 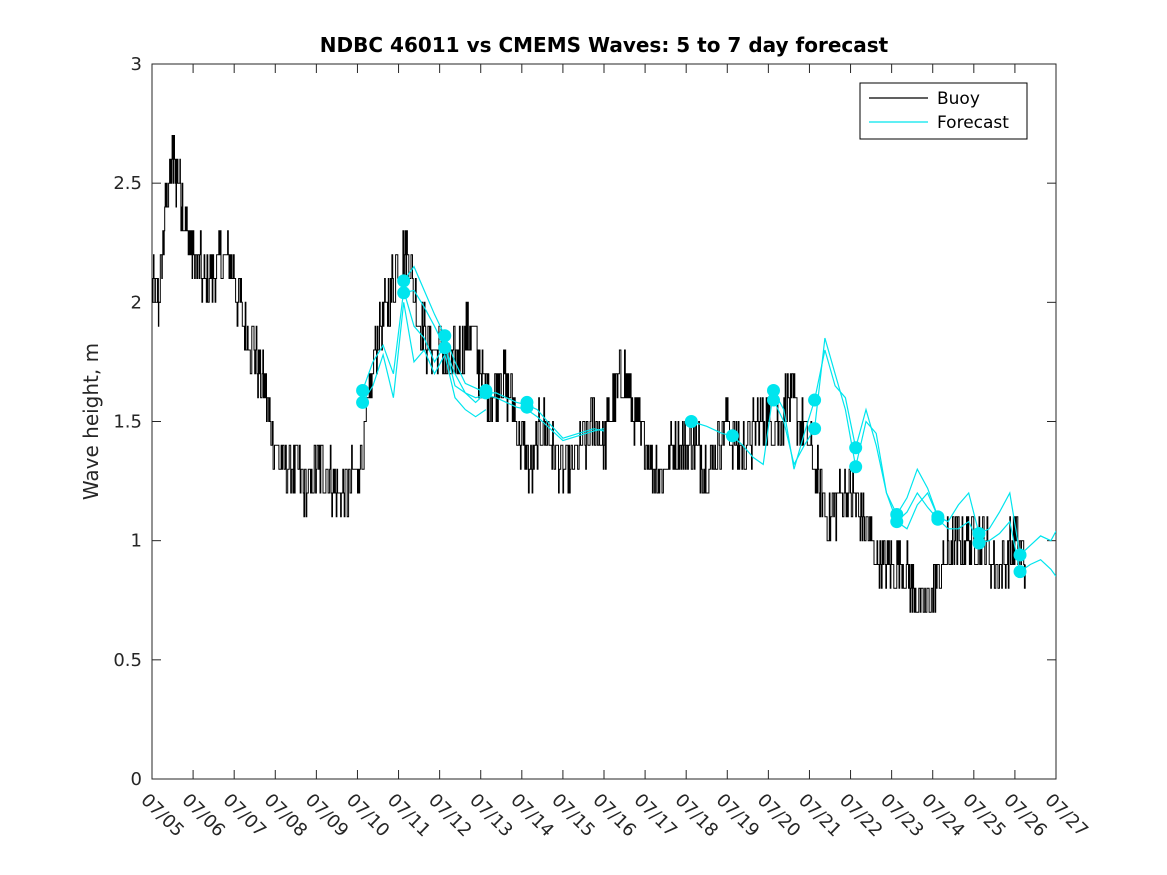 I want to click on y-axis-title: Wave height, m, so click(x=91, y=421).